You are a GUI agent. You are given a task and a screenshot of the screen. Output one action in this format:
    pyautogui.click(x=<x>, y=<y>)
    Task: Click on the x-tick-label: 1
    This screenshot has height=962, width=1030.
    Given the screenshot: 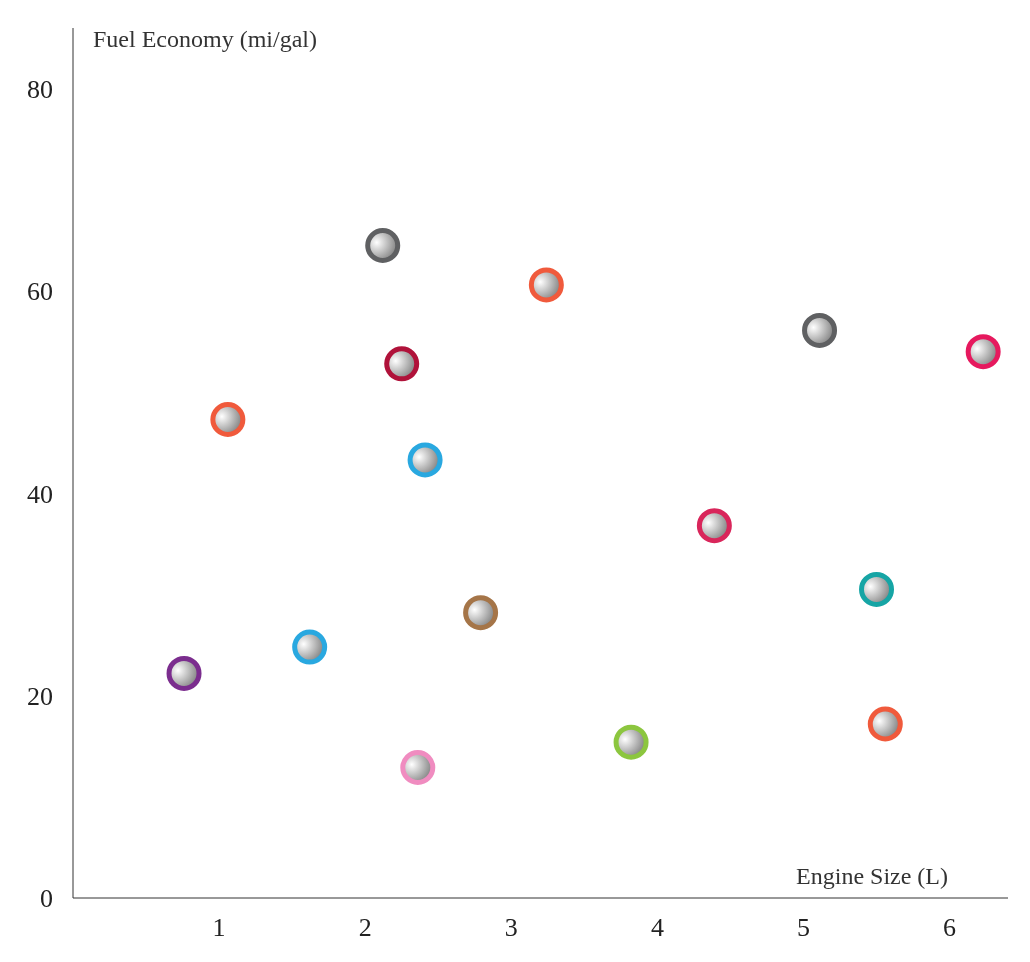 What is the action you would take?
    pyautogui.click(x=219, y=928)
    